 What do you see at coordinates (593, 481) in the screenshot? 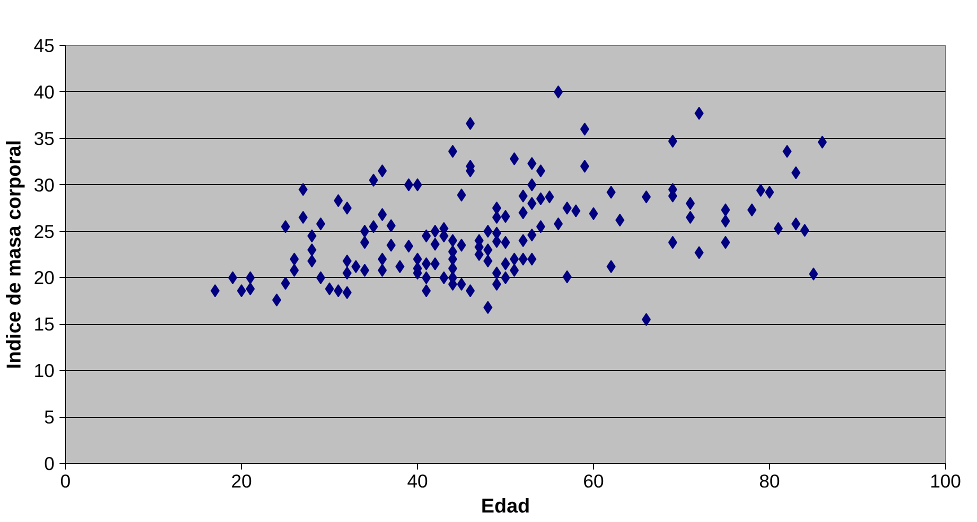
I see `x-tick-label: 60` at bounding box center [593, 481].